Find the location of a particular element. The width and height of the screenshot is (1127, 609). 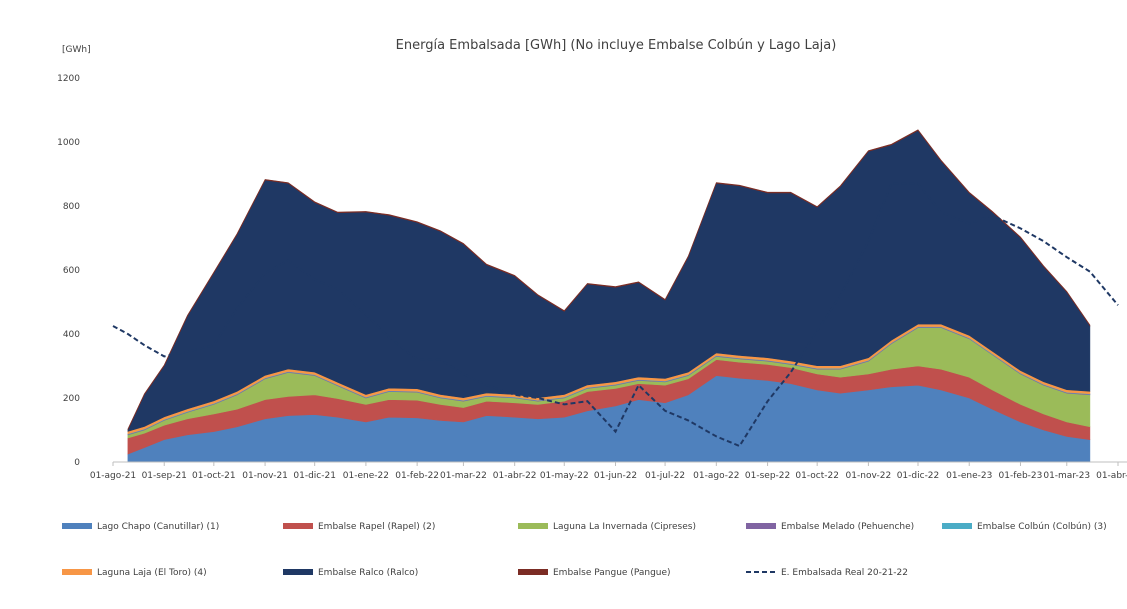

y-tick-label: 200 is located at coordinates (71, 399).